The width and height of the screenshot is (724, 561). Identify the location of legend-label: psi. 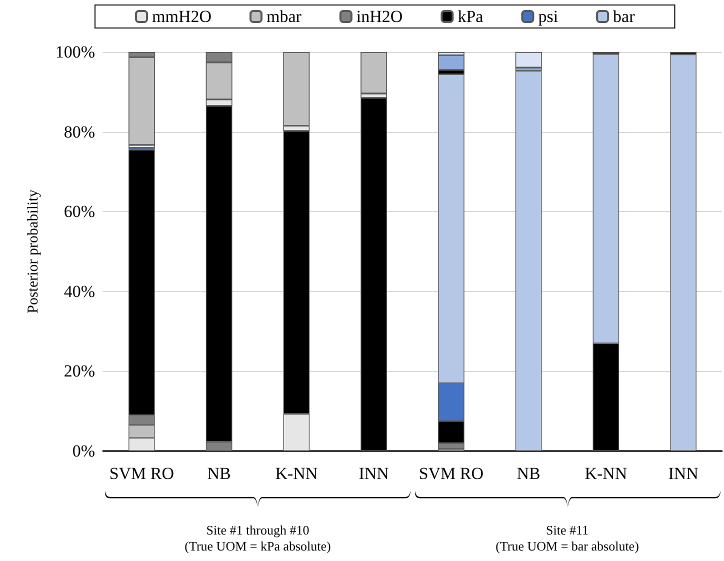
(548, 16).